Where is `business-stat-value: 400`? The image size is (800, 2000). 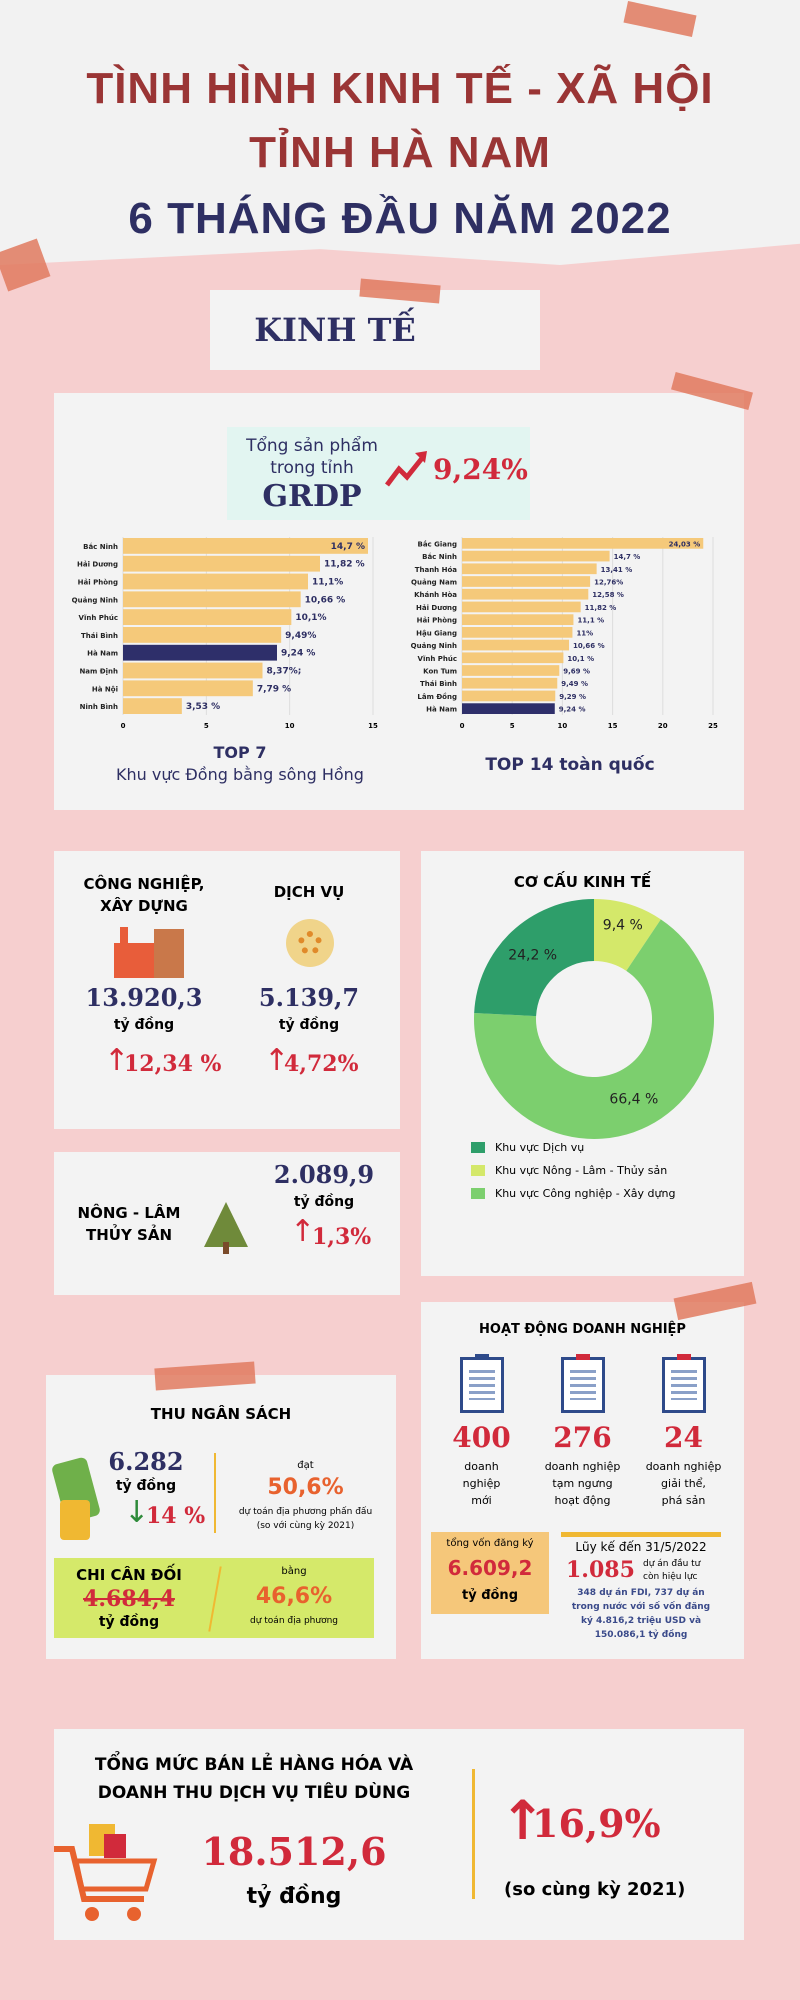 business-stat-value: 400 is located at coordinates (481, 1437).